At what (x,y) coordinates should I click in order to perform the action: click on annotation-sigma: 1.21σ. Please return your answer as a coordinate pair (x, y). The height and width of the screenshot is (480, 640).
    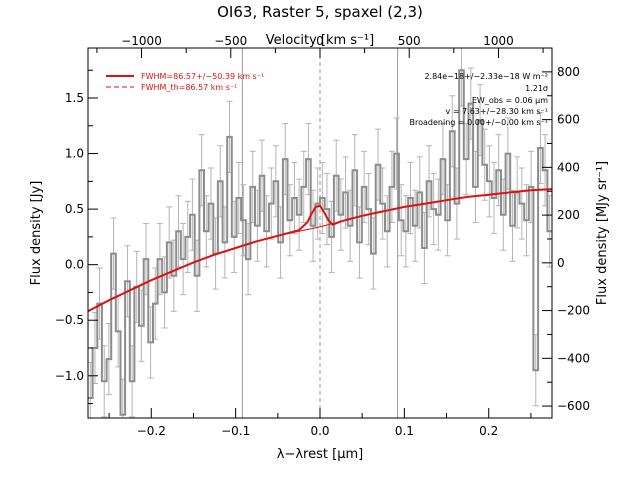
    Looking at the image, I should click on (536, 88).